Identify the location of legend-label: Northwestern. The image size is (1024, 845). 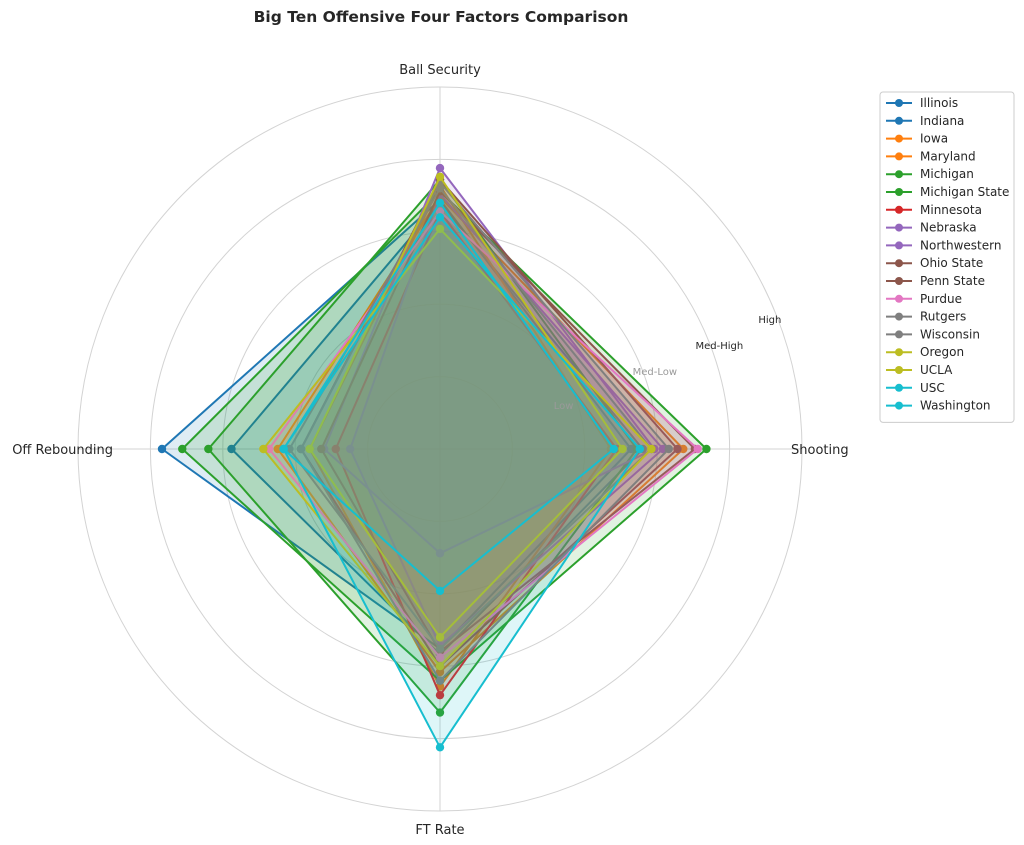
(960, 245).